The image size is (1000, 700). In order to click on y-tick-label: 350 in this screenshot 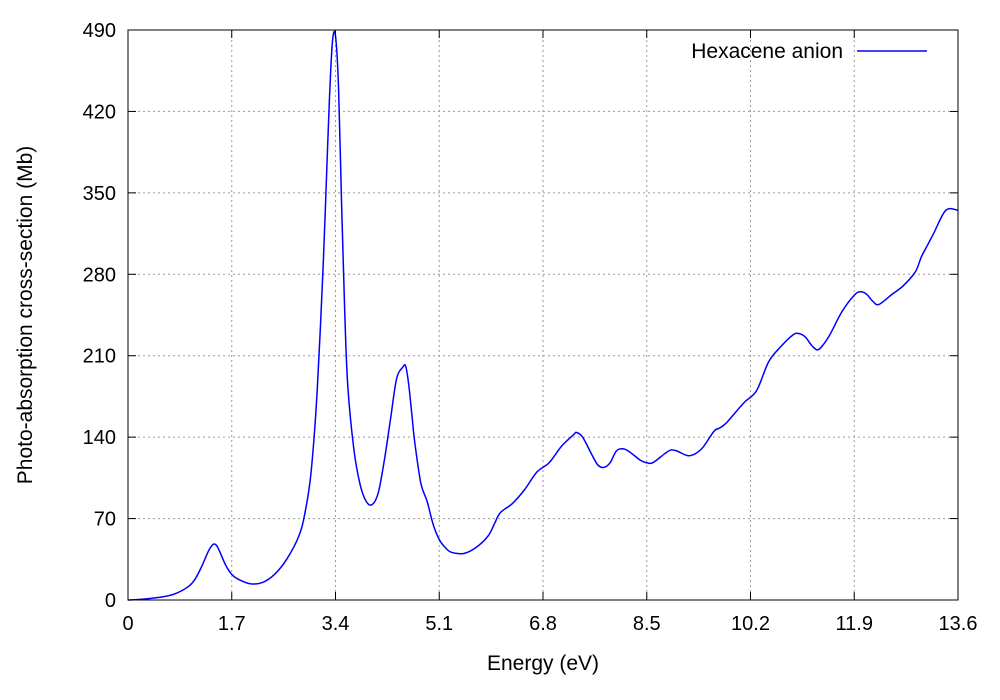, I will do `click(99, 194)`.